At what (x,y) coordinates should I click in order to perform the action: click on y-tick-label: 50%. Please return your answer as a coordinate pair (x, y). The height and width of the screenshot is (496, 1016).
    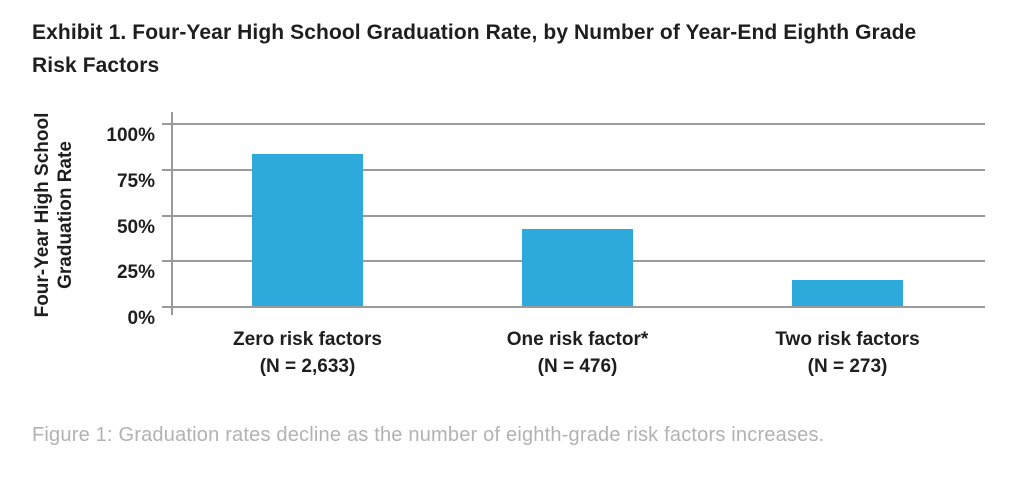
    Looking at the image, I should click on (135, 227).